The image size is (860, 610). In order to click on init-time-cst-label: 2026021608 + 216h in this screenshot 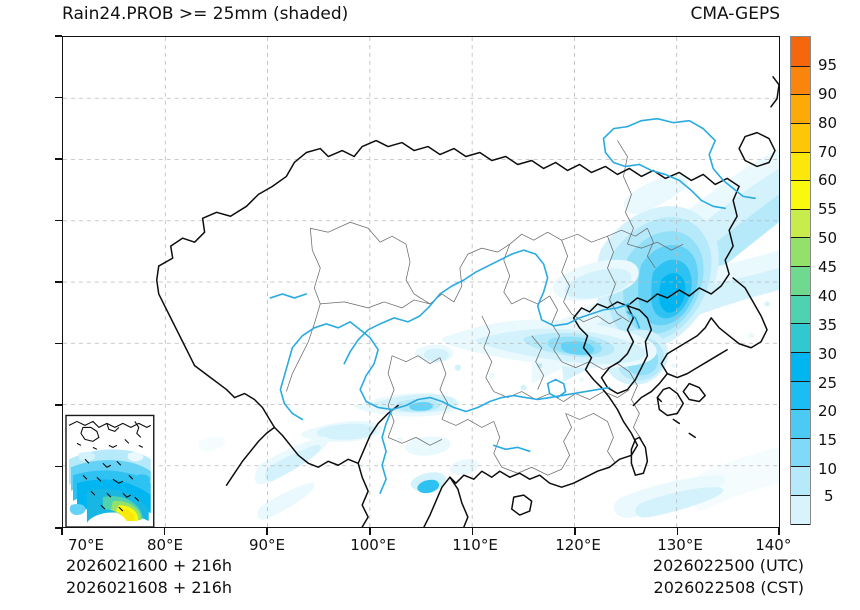, I will do `click(149, 587)`.